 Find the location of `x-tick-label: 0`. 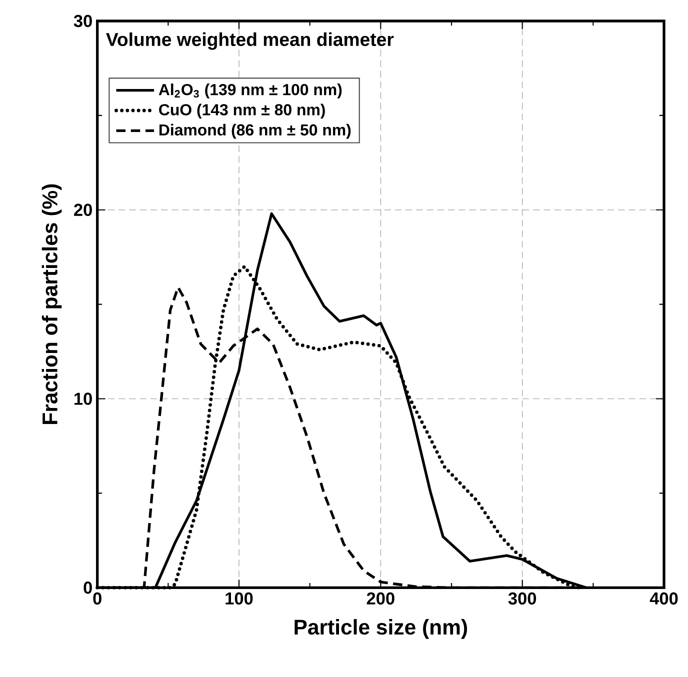

x-tick-label: 0 is located at coordinates (97, 598).